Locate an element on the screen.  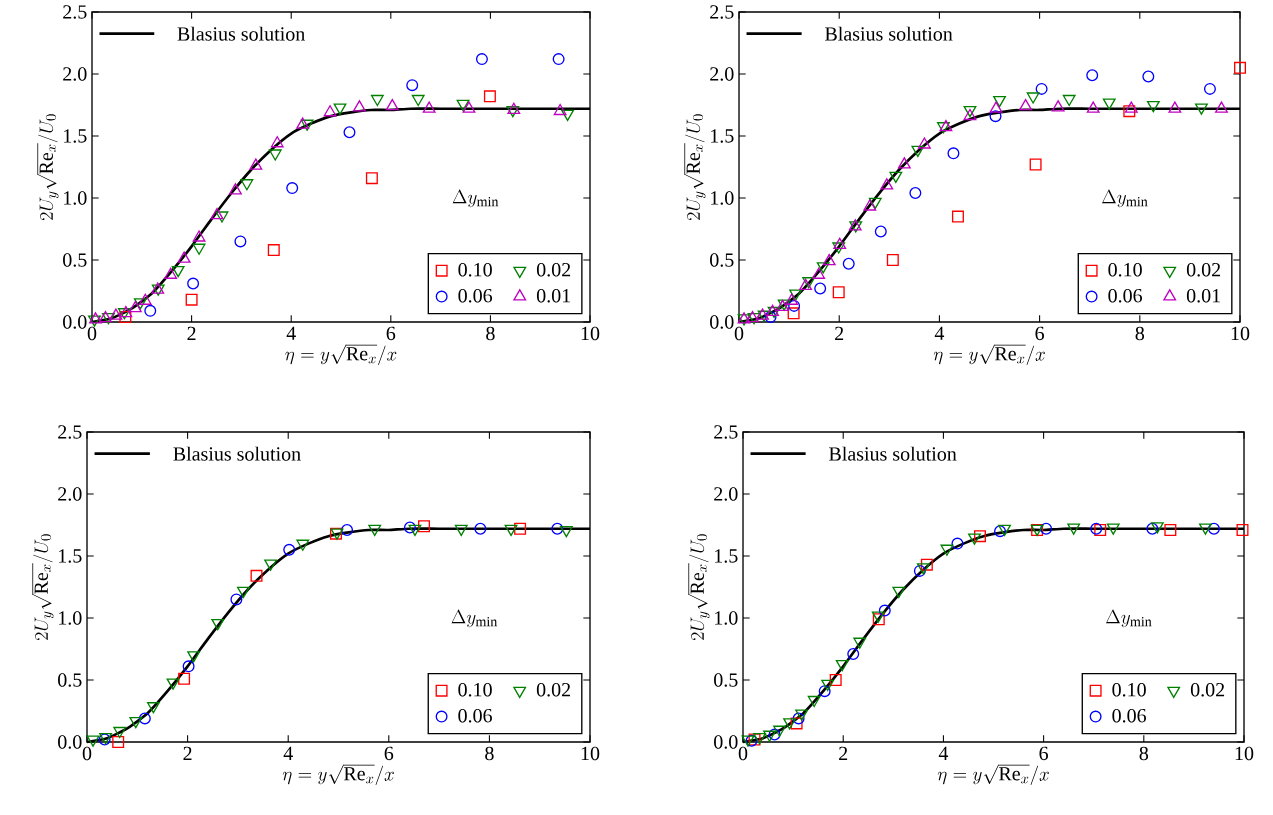
y-axis-title: $2U_y\sqrt{\mathrm{Re}_x}/U_0$ is located at coordinates (48, 167).